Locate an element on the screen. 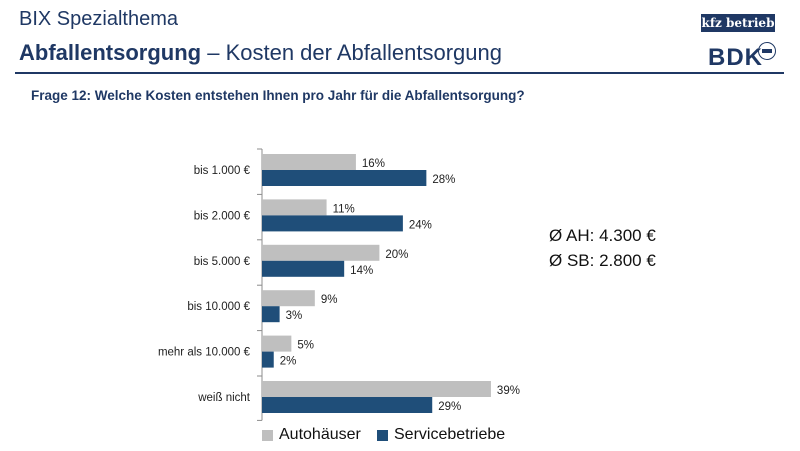  legend-label-servicebetriebe: Servicebetriebe is located at coordinates (450, 434).